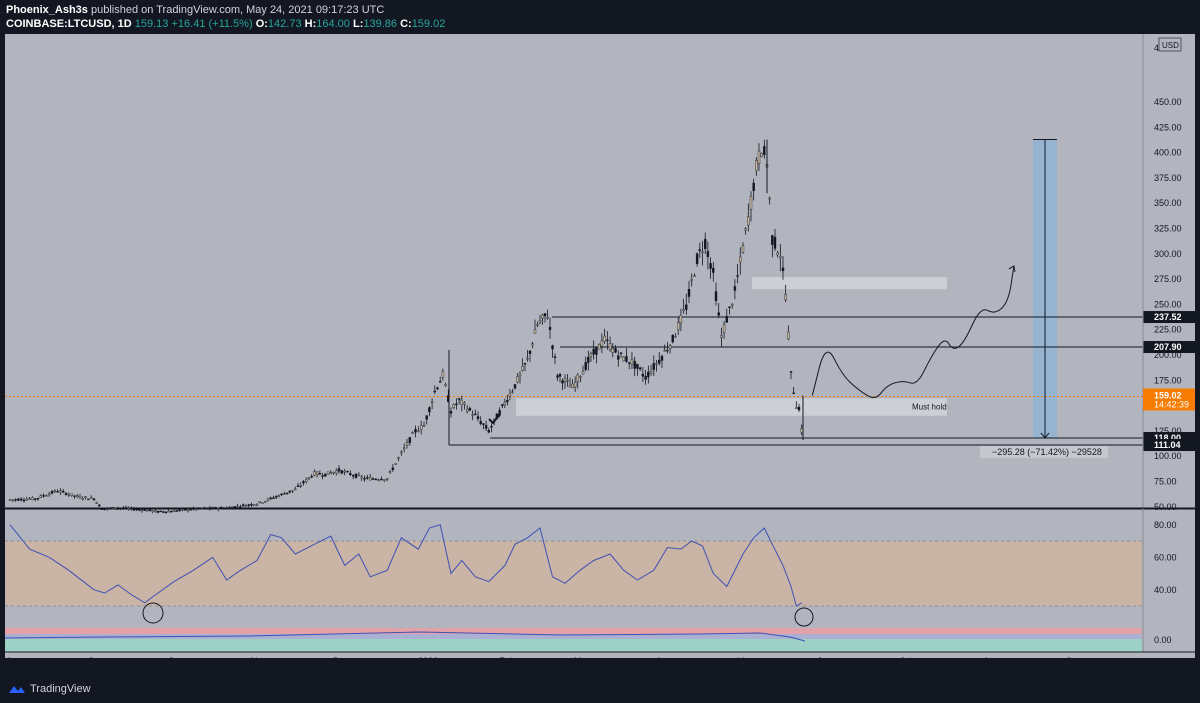 The width and height of the screenshot is (1200, 703). I want to click on level-tag-label: 118.00, so click(1167, 438).